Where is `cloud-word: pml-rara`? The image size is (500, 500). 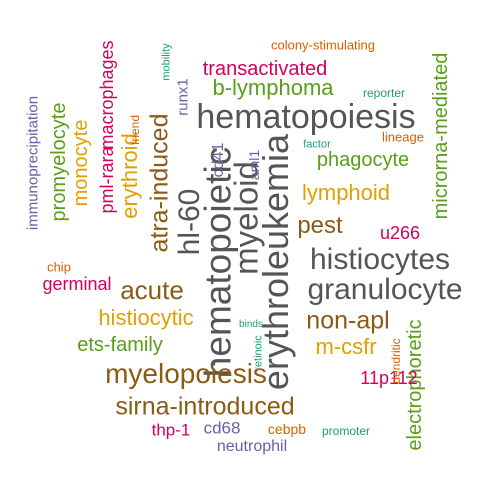 cloud-word: pml-rara is located at coordinates (107, 180).